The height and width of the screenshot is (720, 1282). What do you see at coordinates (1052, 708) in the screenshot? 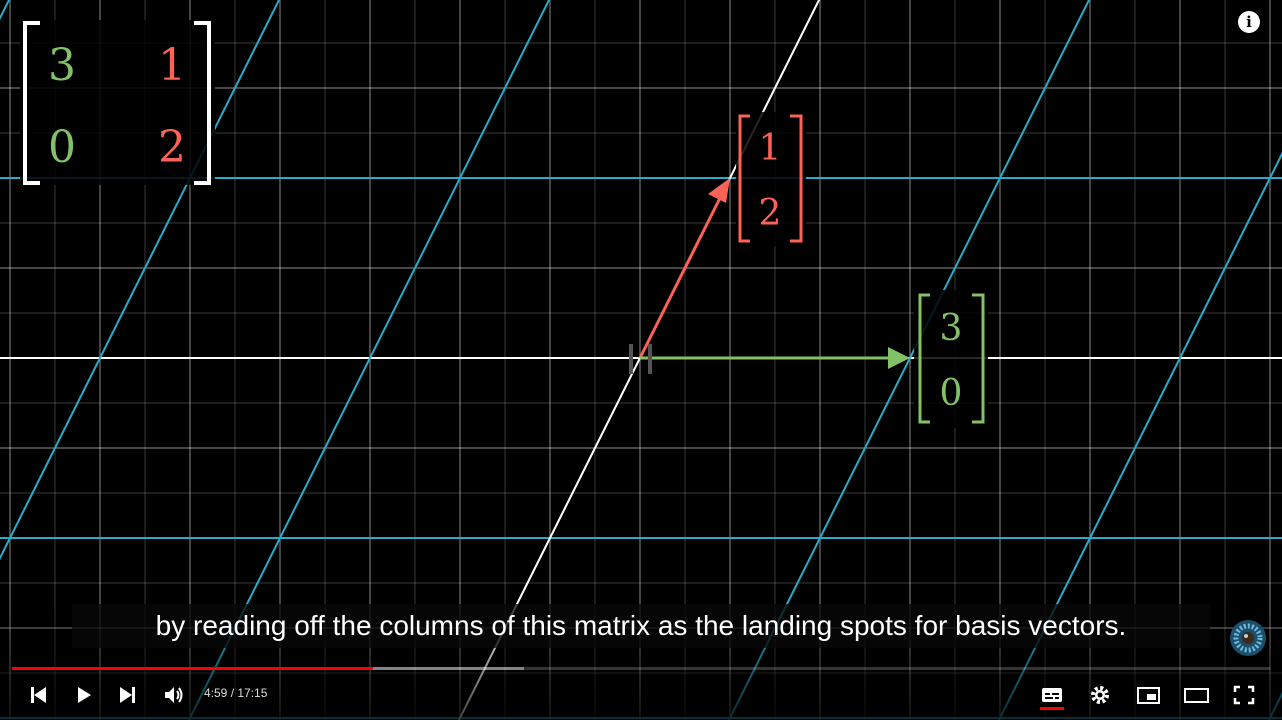
I see `subtitles-active-indicator` at bounding box center [1052, 708].